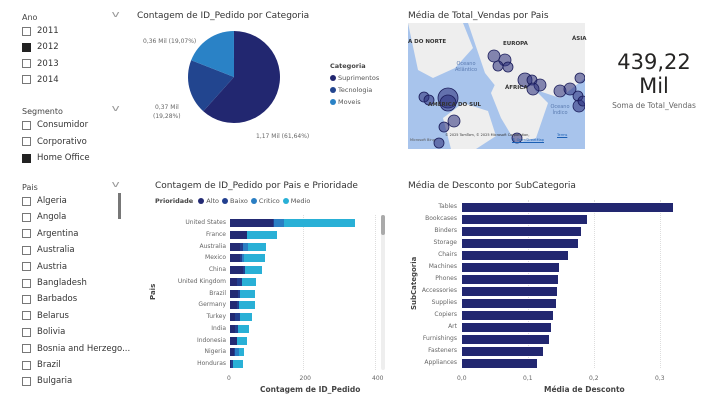 The height and width of the screenshot is (405, 717). I want to click on legend-item: Alto, so click(208, 201).